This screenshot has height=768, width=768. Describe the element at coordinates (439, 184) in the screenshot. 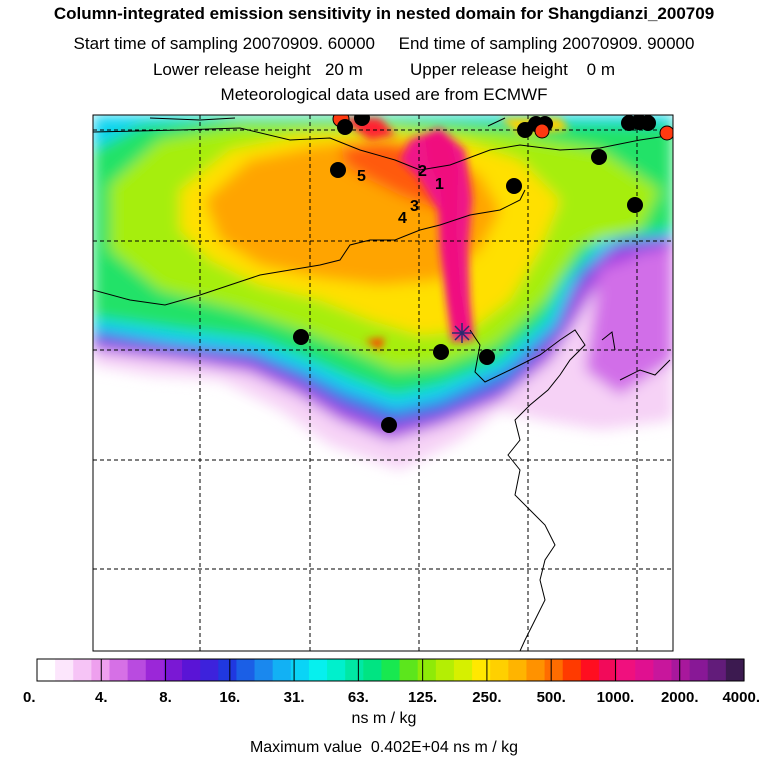

I see `trajectory-label-1: 1` at that location.